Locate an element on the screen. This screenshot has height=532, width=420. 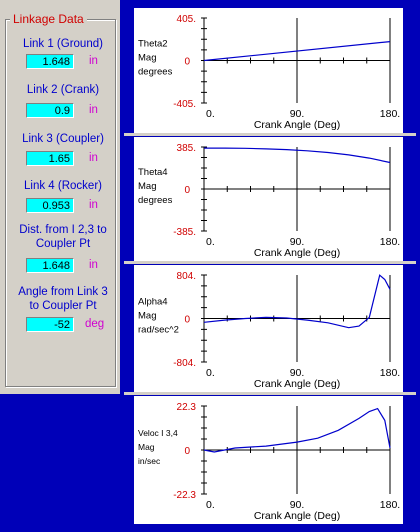
left-frame-background is located at coordinates (60, 463).